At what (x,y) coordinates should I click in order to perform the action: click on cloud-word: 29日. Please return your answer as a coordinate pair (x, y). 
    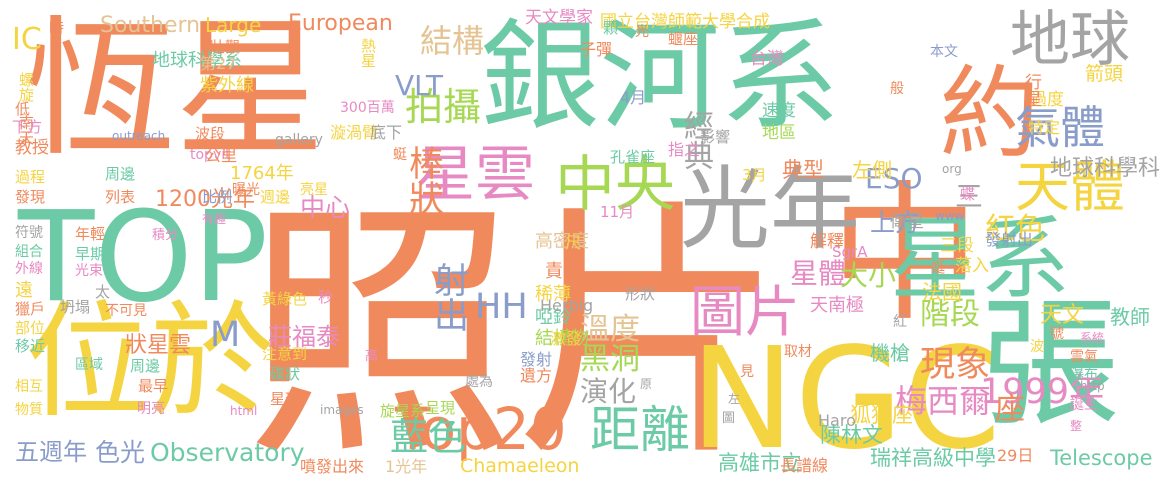
    Looking at the image, I should click on (1015, 455).